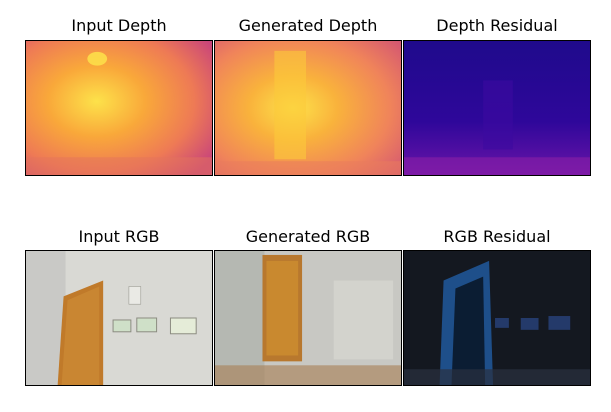  Describe the element at coordinates (308, 108) in the screenshot. I see `generated-depth-image` at that location.